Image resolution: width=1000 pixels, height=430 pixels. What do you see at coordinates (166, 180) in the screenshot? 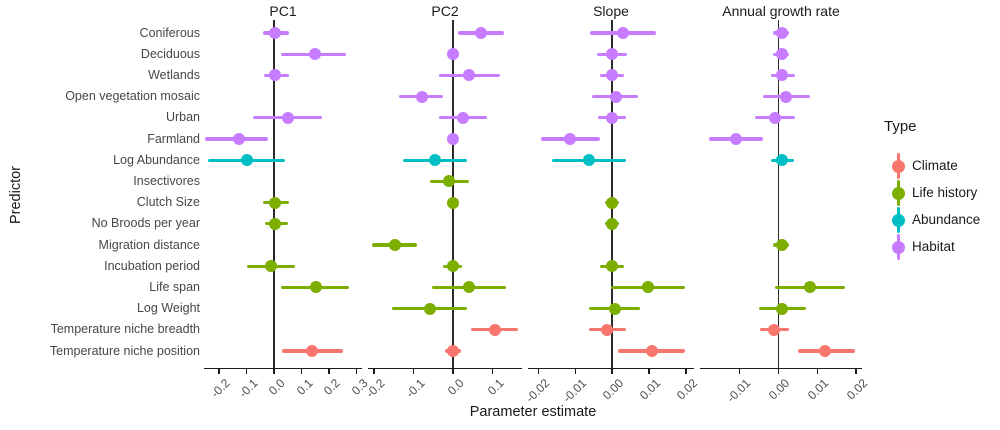
I see `y-category-label: Insectivores` at bounding box center [166, 180].